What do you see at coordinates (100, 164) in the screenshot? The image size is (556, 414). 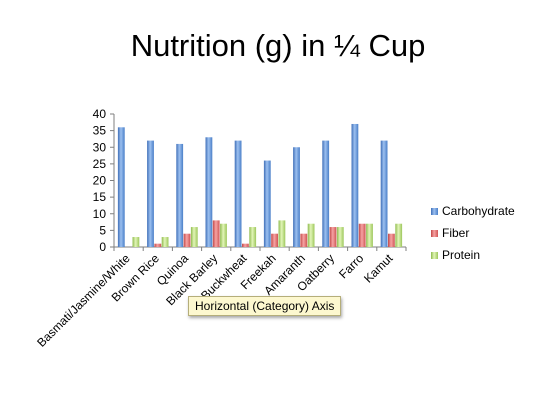 I see `y-tick-label: 25` at bounding box center [100, 164].